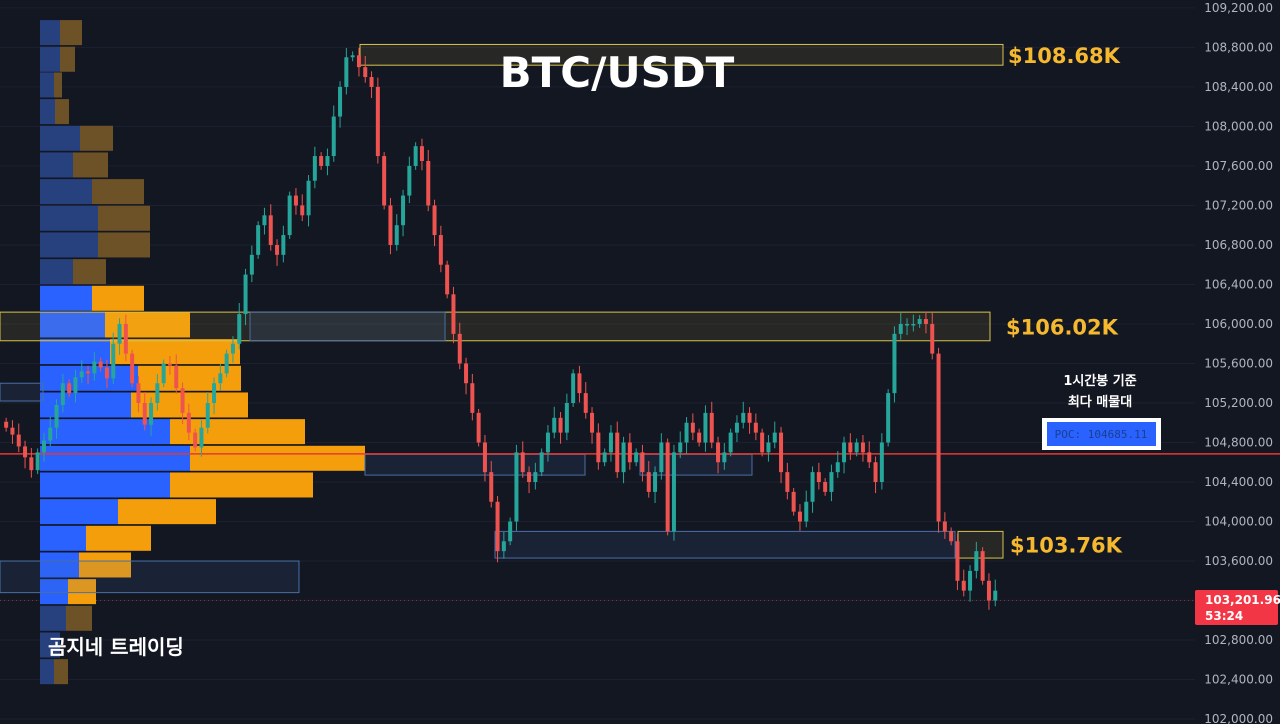  Describe the element at coordinates (1100, 402) in the screenshot. I see `poc-note-line2: 최다 매물대` at that location.